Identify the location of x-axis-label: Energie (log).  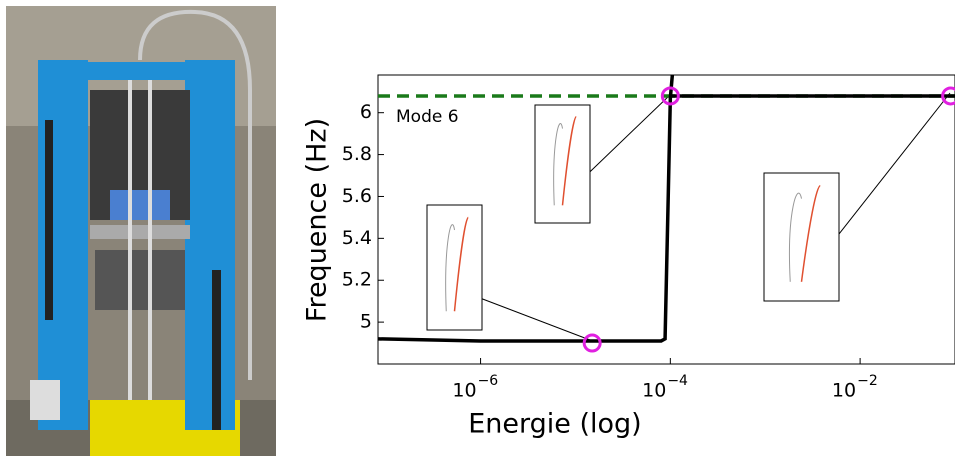
(554, 424).